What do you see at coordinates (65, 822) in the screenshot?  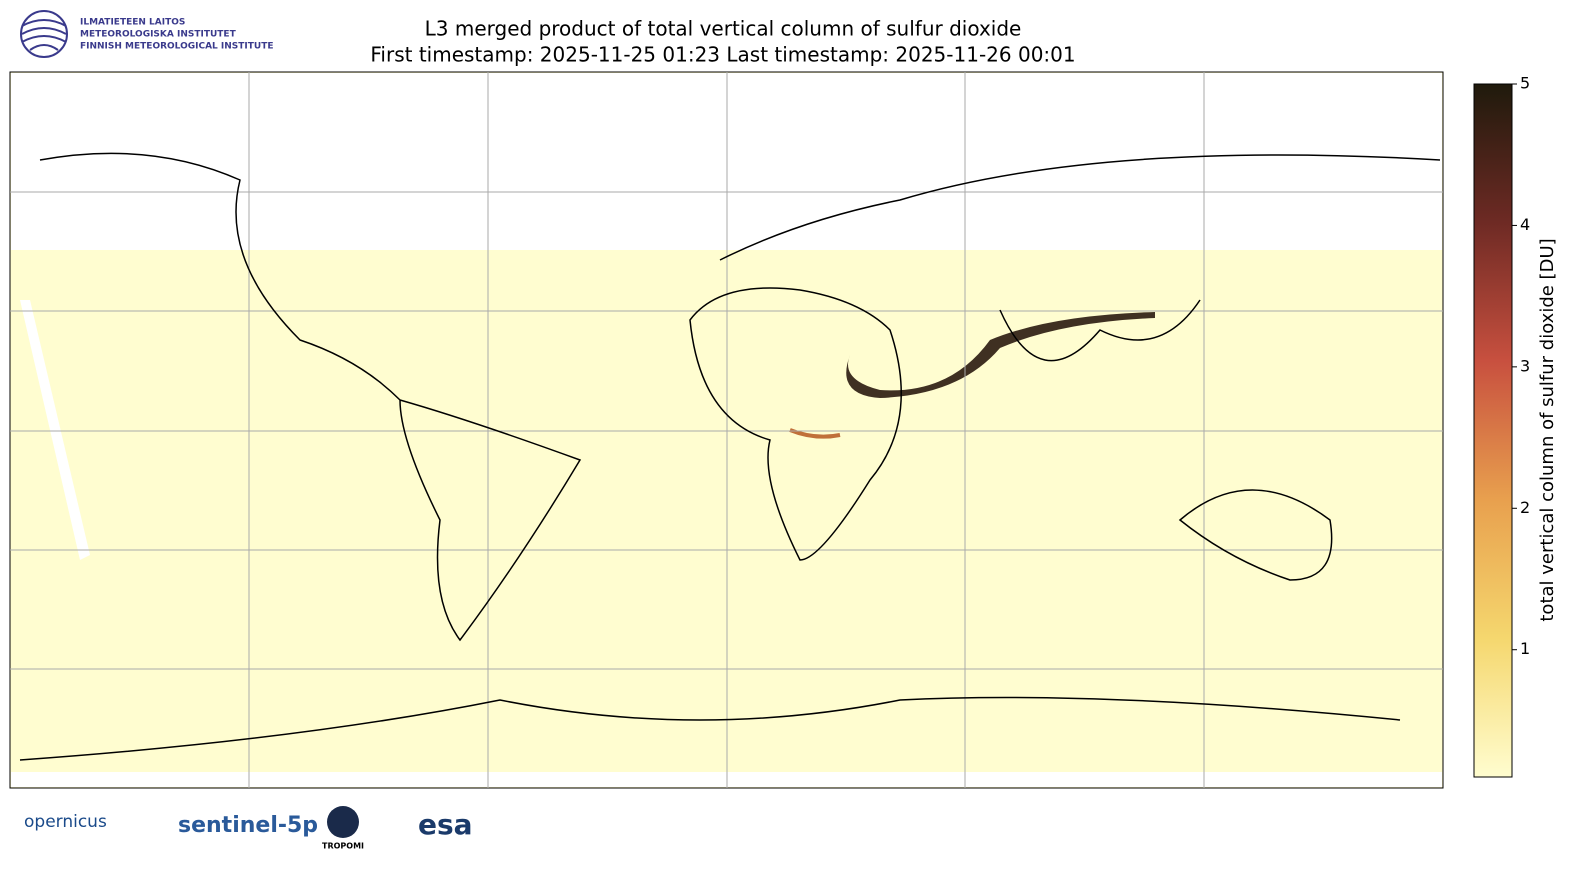 I see `copernicus-logo: opernicus` at bounding box center [65, 822].